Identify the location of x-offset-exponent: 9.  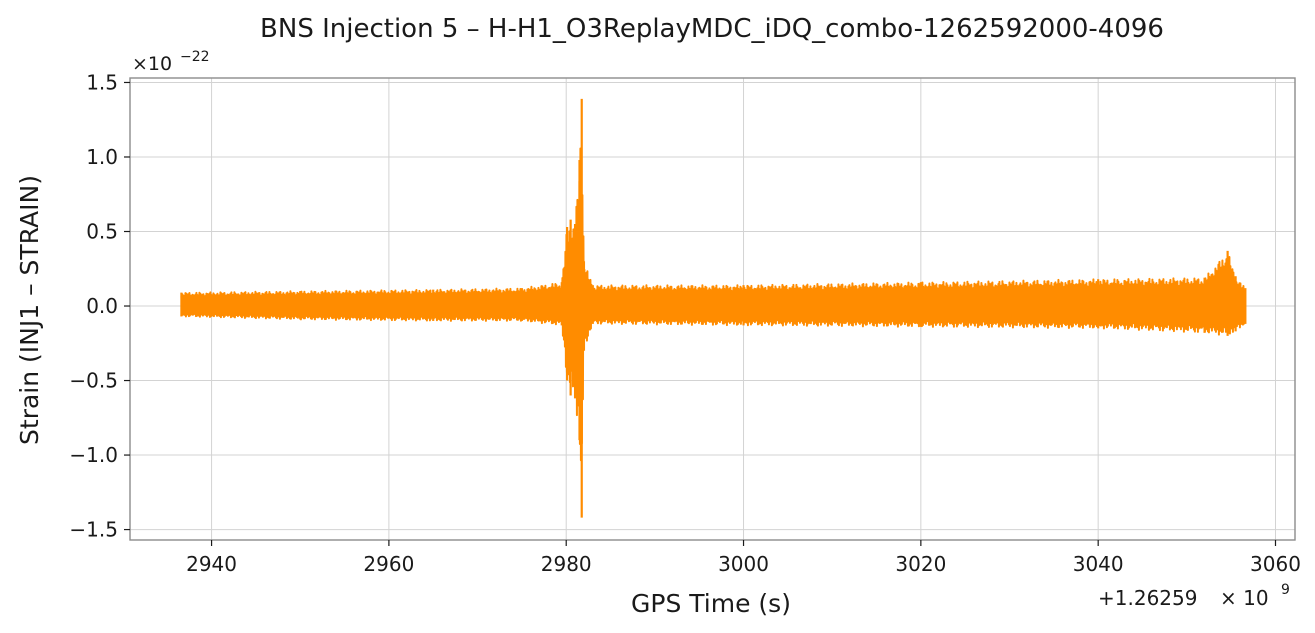
(1285, 590).